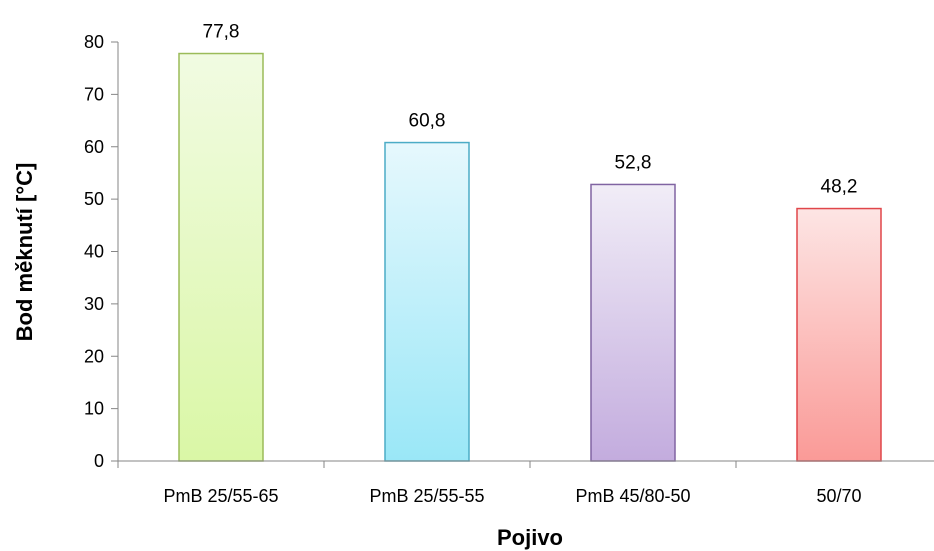 This screenshot has height=551, width=934. What do you see at coordinates (838, 496) in the screenshot?
I see `x-tick-label: 50/70` at bounding box center [838, 496].